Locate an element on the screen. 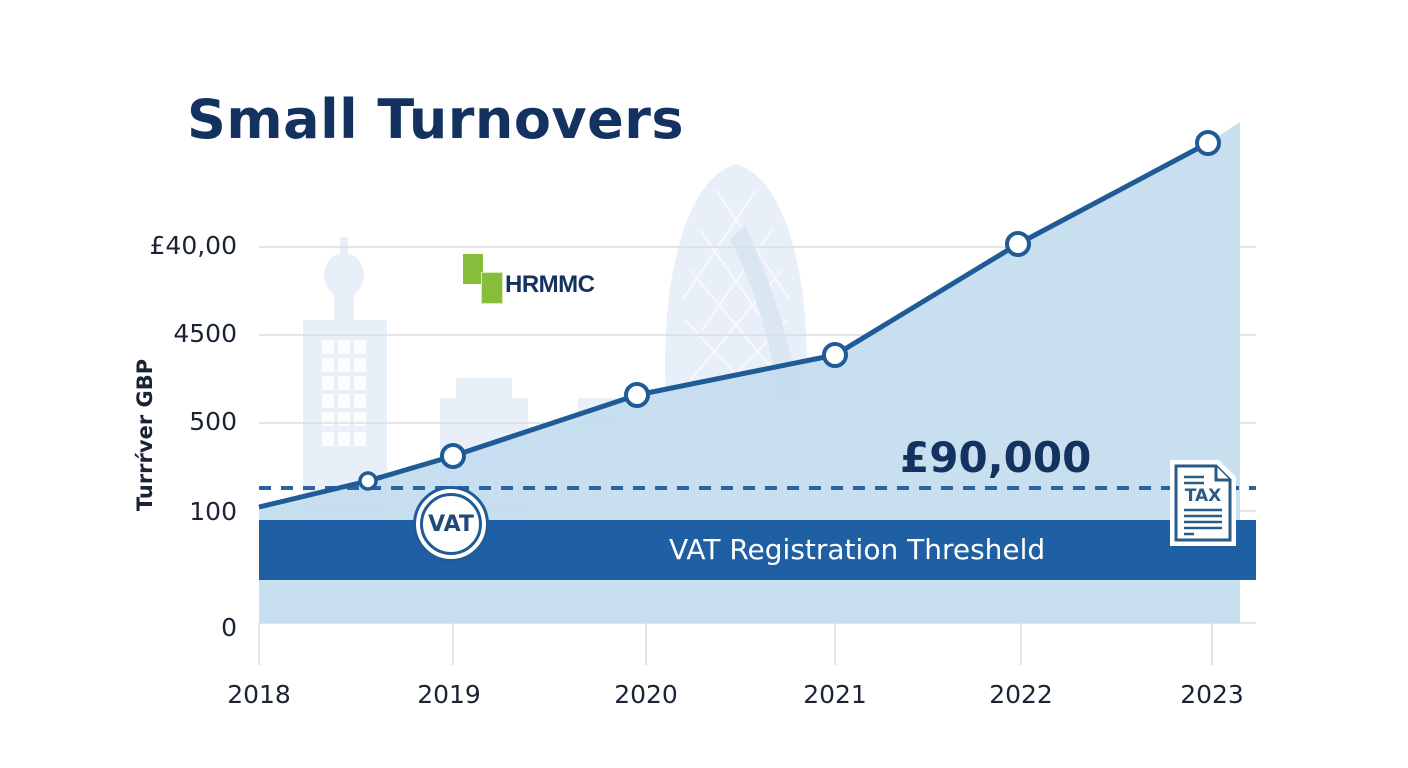 The height and width of the screenshot is (768, 1408). hmrc-logo: HRMMC is located at coordinates (538, 279).